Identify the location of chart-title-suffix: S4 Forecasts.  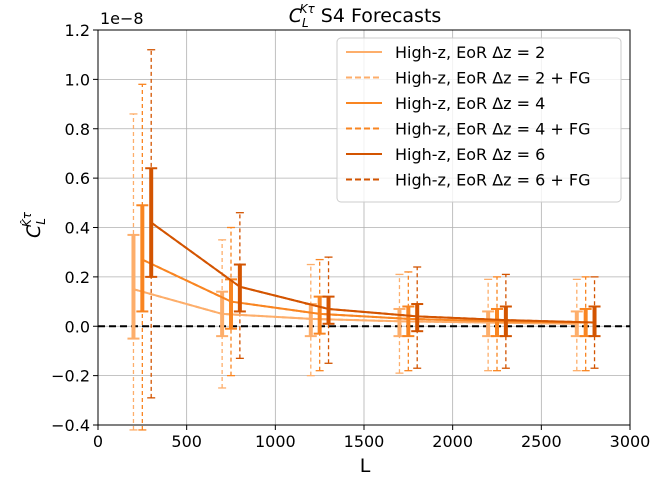
(378, 16).